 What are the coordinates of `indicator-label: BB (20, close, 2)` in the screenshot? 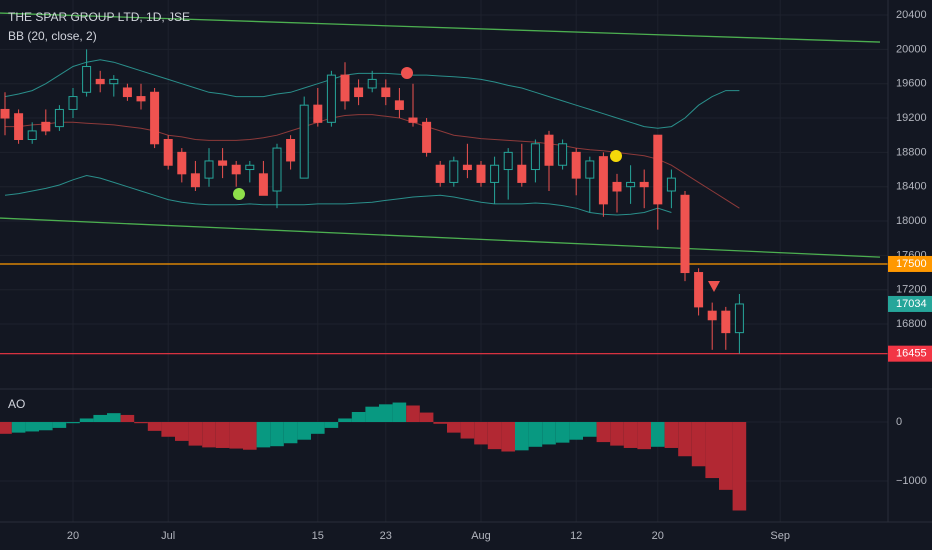 It's located at (52, 36).